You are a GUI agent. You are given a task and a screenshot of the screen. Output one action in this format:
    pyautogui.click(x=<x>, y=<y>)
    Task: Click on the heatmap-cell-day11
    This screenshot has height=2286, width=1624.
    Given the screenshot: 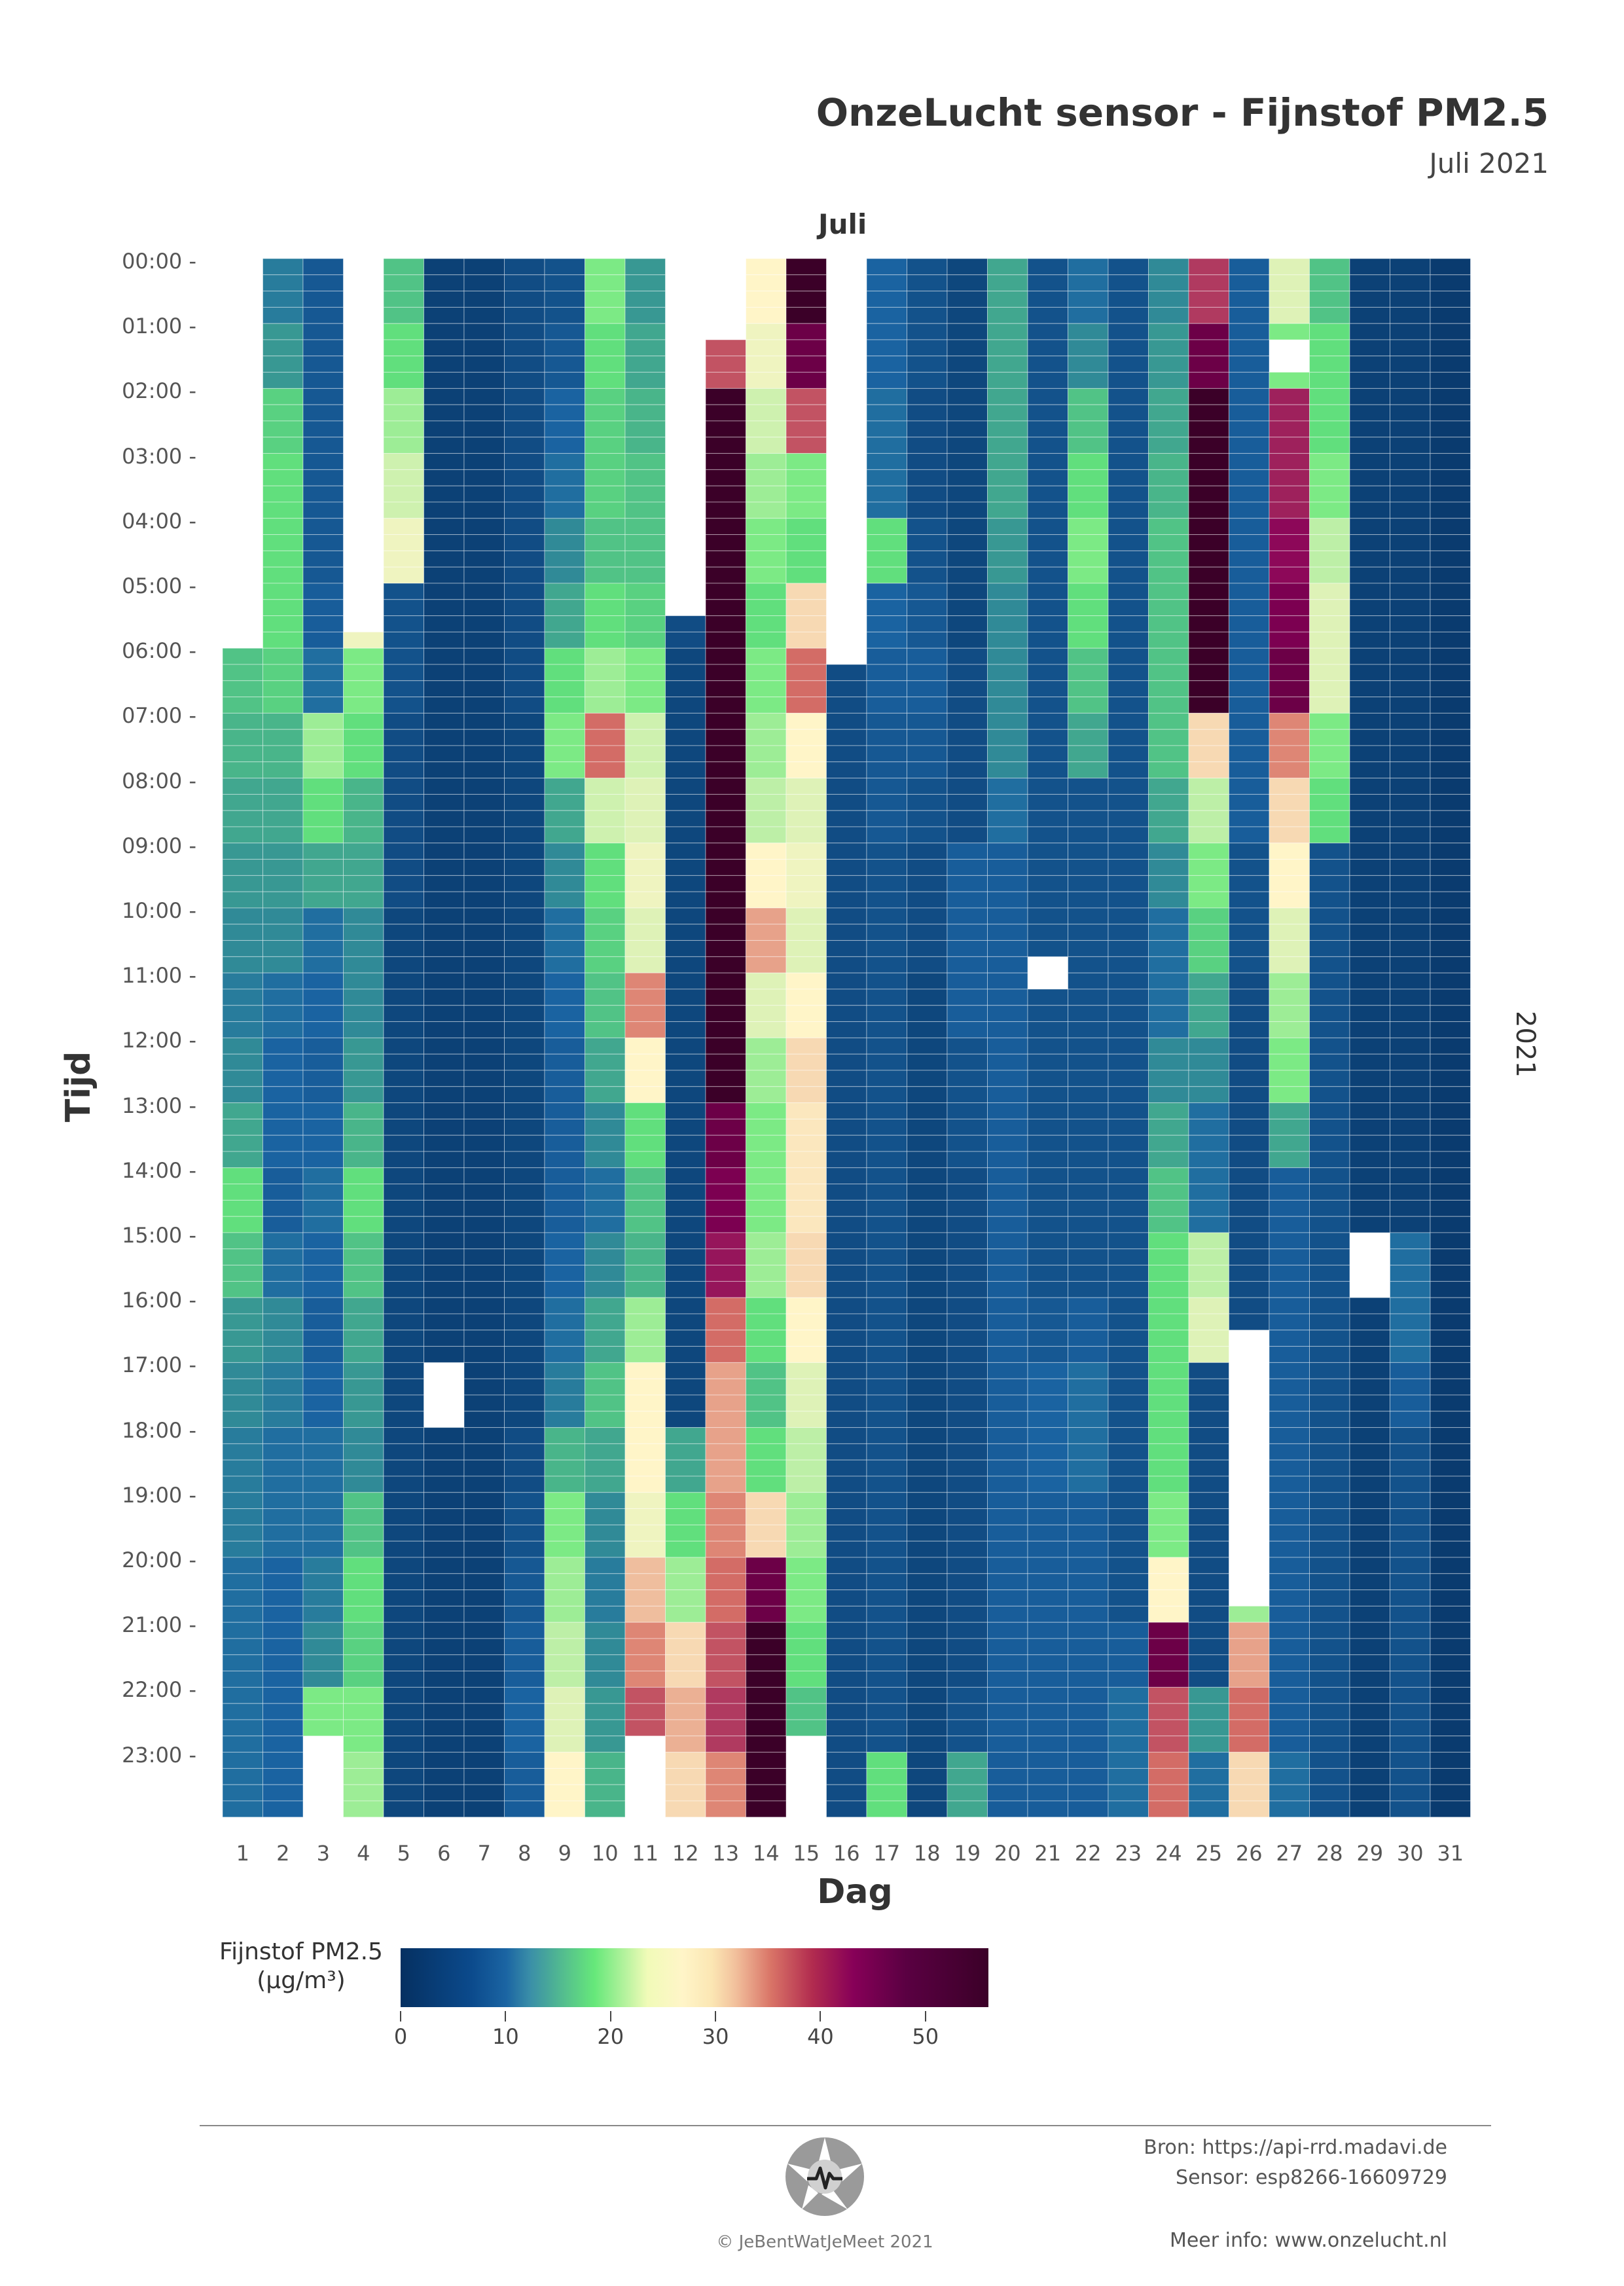 What is the action you would take?
    pyautogui.click(x=645, y=1614)
    